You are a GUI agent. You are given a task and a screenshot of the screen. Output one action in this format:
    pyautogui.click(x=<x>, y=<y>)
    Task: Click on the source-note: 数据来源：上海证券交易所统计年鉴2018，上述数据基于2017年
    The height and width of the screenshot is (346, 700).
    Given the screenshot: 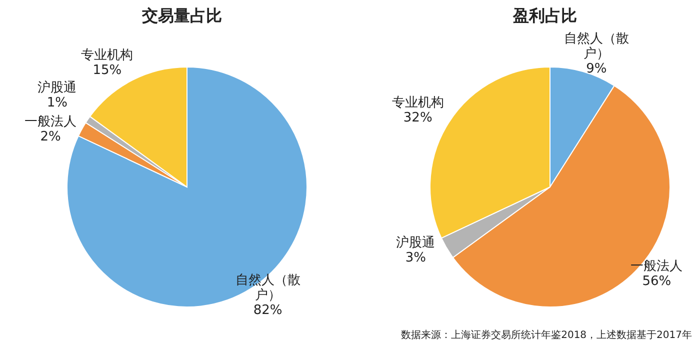 What is the action you would take?
    pyautogui.click(x=546, y=335)
    